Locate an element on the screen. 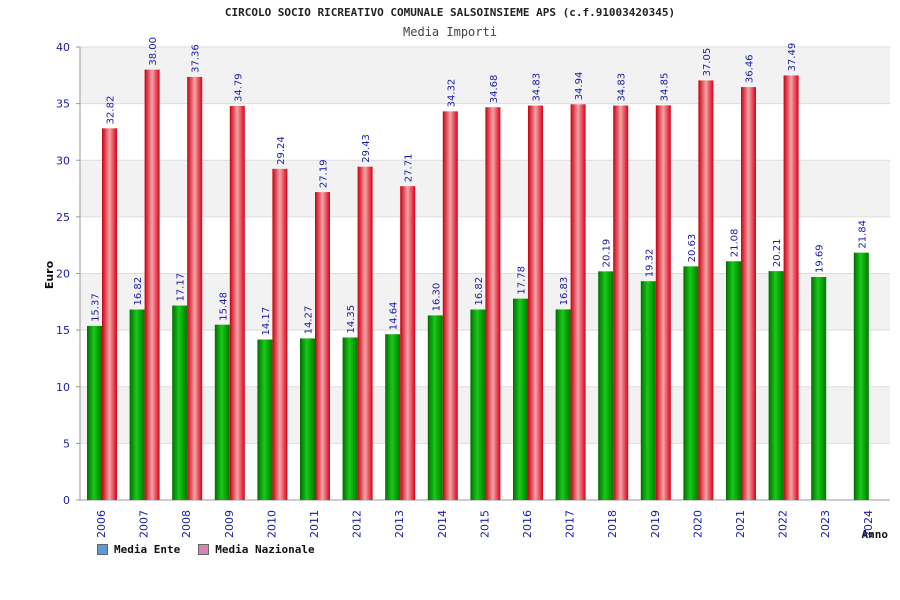 This screenshot has width=900, height=600. data-label: 21.84 is located at coordinates (862, 234).